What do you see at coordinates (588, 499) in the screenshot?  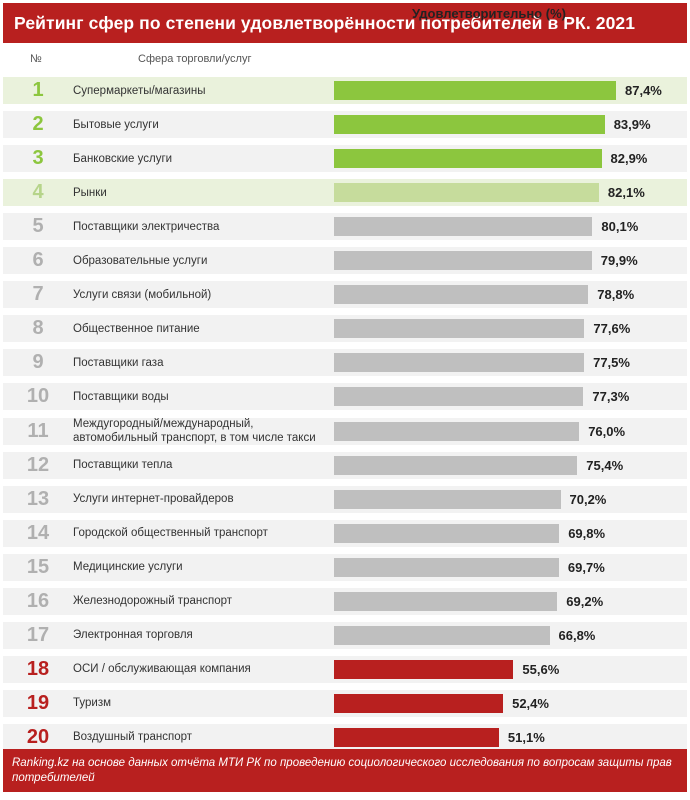 I see `value-label: 70,2%` at bounding box center [588, 499].